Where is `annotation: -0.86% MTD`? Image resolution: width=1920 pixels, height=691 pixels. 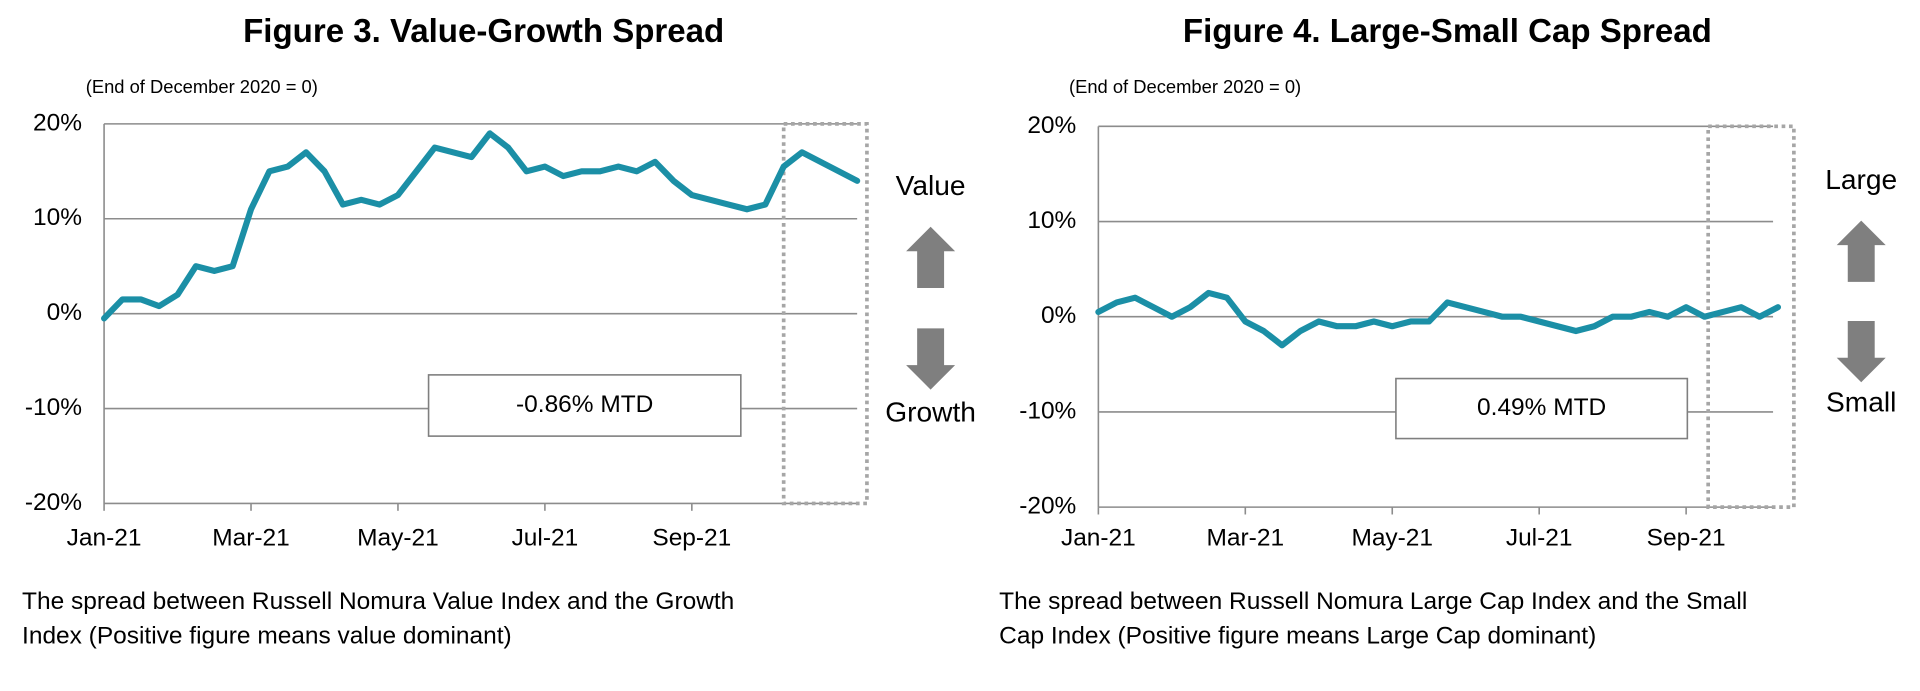 annotation: -0.86% MTD is located at coordinates (584, 404).